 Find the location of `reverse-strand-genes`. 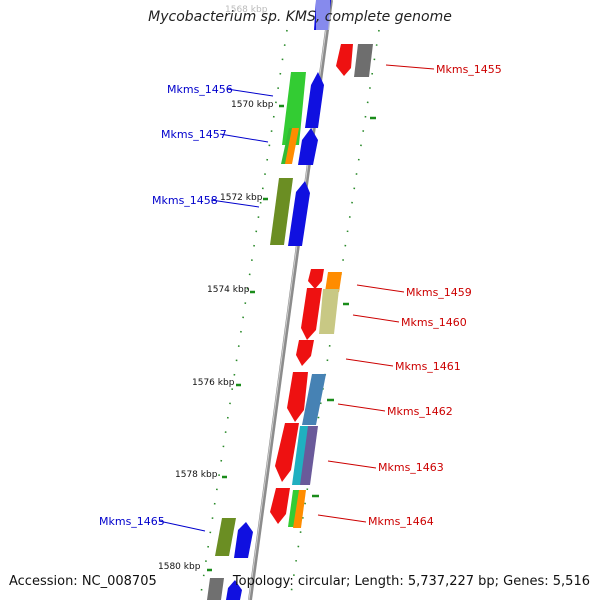

reverse-strand-genes is located at coordinates (321, 286).